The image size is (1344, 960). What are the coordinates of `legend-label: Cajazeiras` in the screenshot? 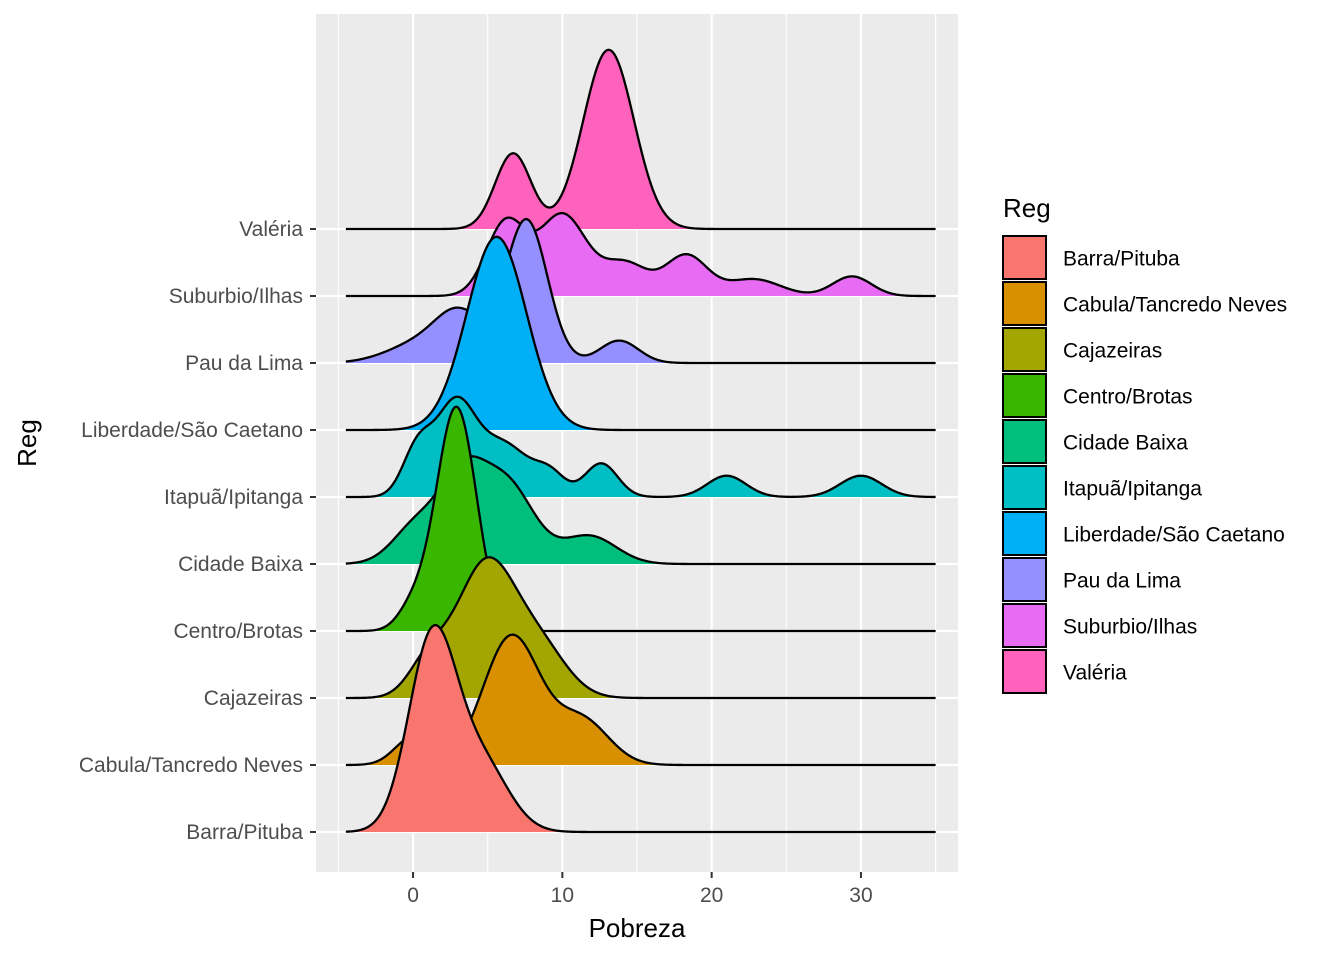 It's located at (1112, 351).